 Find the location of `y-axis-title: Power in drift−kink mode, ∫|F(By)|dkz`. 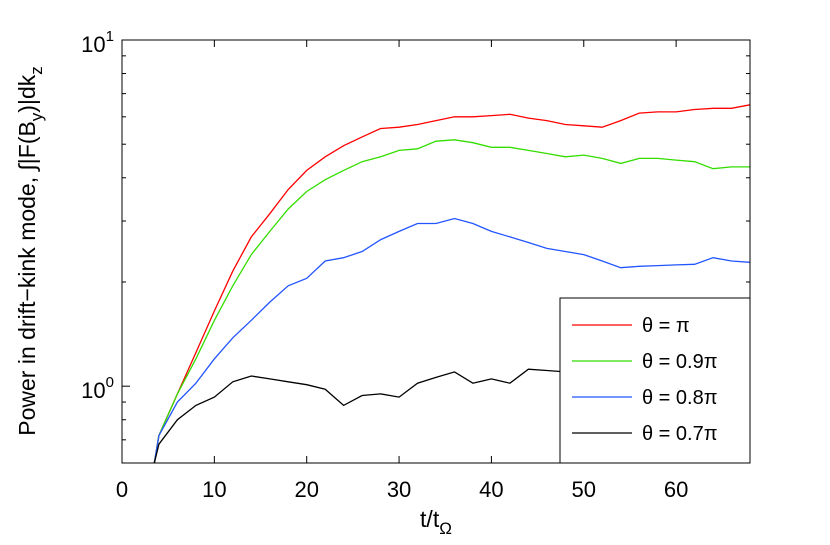

y-axis-title: Power in drift−kink mode, ∫|F(By)|dkz is located at coordinates (30, 251).